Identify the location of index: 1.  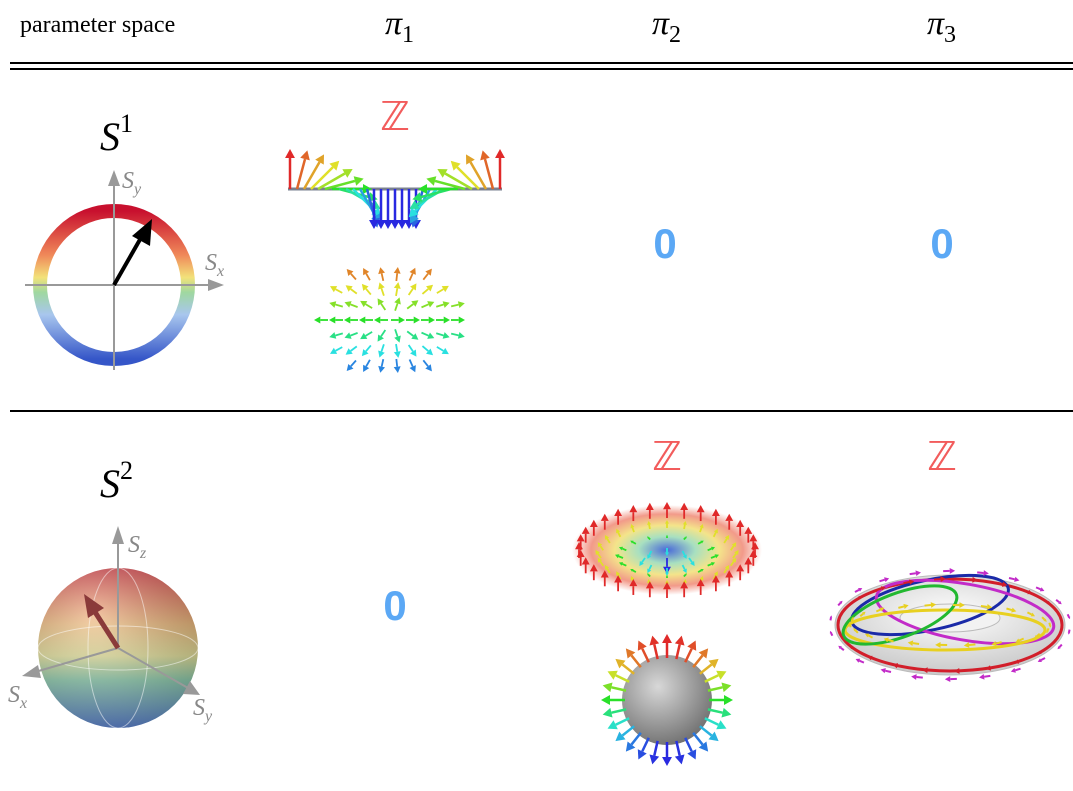
(408, 35).